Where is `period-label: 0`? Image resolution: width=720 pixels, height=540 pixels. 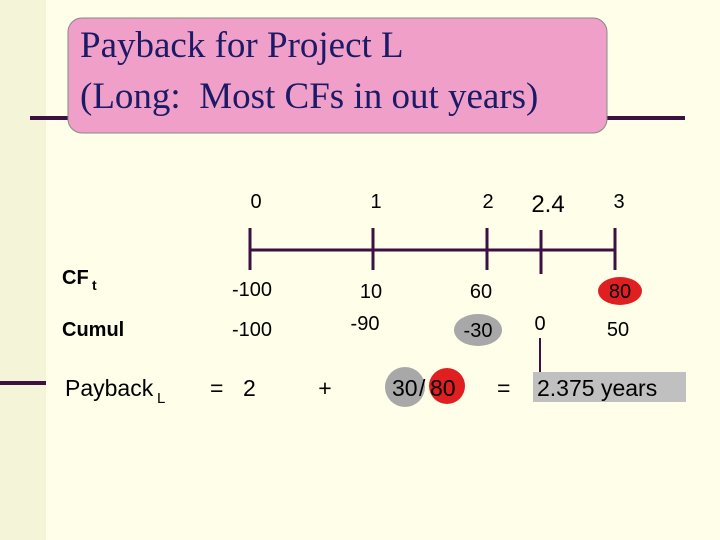 period-label: 0 is located at coordinates (255, 202).